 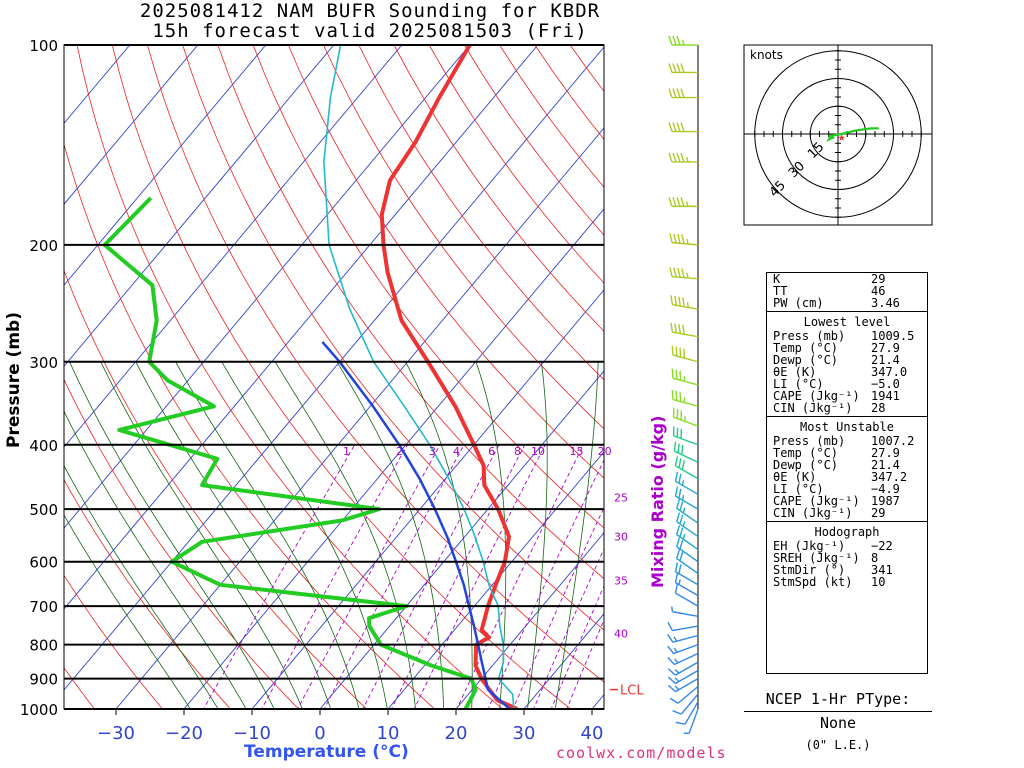 I want to click on index-row: Press (mb) 1009.5, so click(x=847, y=336).